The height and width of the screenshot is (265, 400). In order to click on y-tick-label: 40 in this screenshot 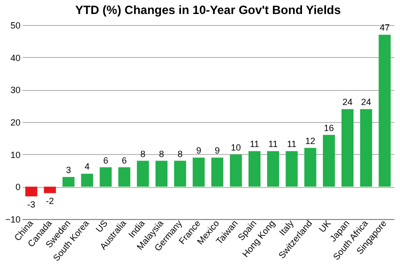, I will do `click(15, 57)`.